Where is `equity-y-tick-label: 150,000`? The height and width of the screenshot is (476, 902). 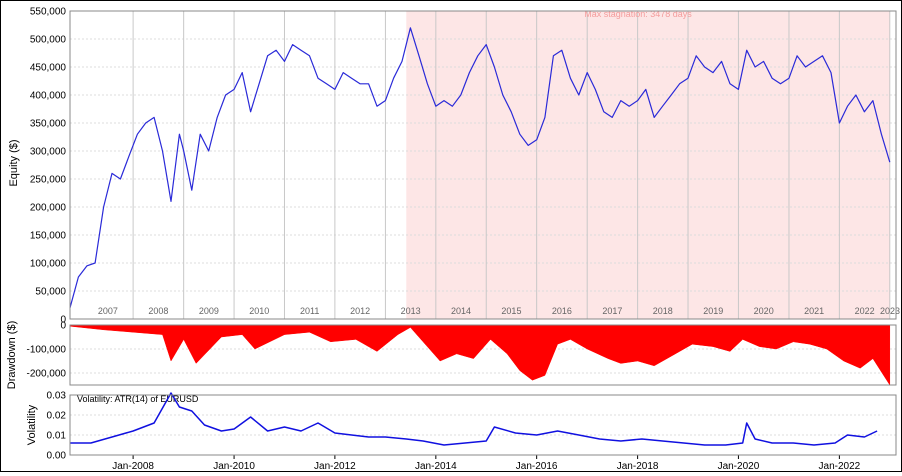
equity-y-tick-label: 150,000 is located at coordinates (48, 236).